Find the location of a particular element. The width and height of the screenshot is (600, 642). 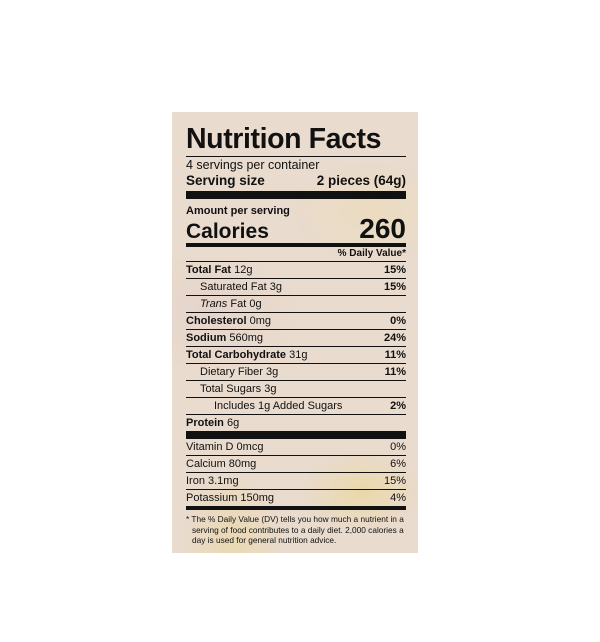

nutrient-name-group: Vitamin D 0mcg is located at coordinates (224, 447).